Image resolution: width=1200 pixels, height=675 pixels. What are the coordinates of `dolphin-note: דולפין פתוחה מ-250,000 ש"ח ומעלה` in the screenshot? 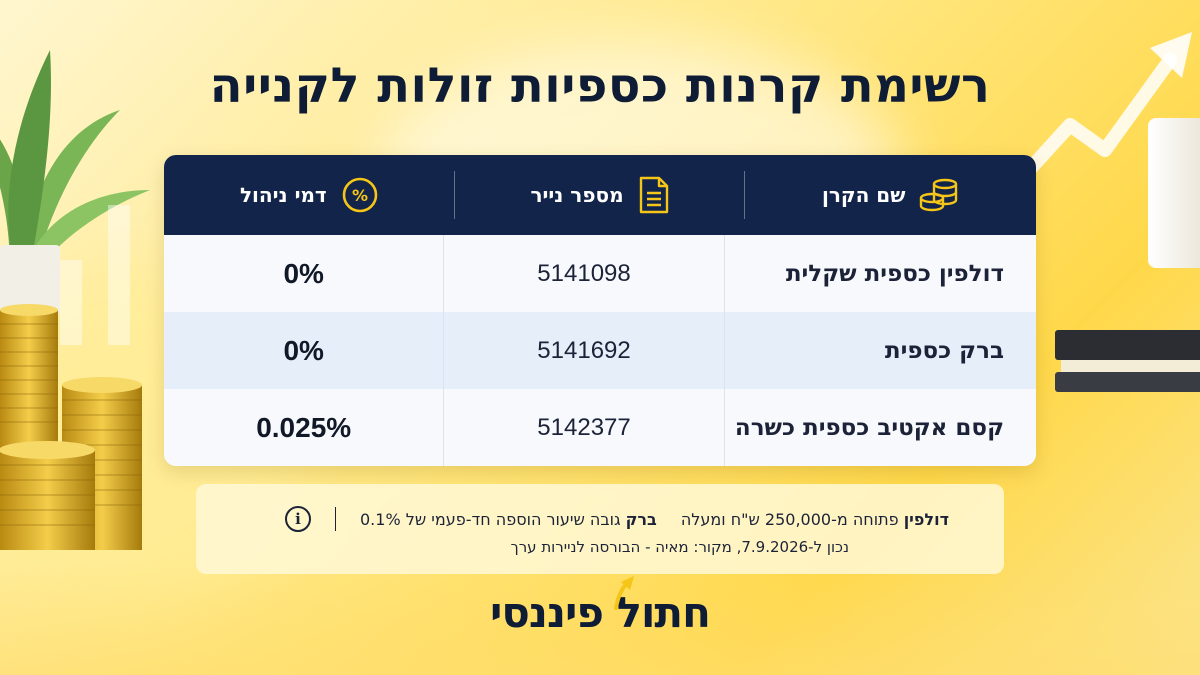 It's located at (815, 519).